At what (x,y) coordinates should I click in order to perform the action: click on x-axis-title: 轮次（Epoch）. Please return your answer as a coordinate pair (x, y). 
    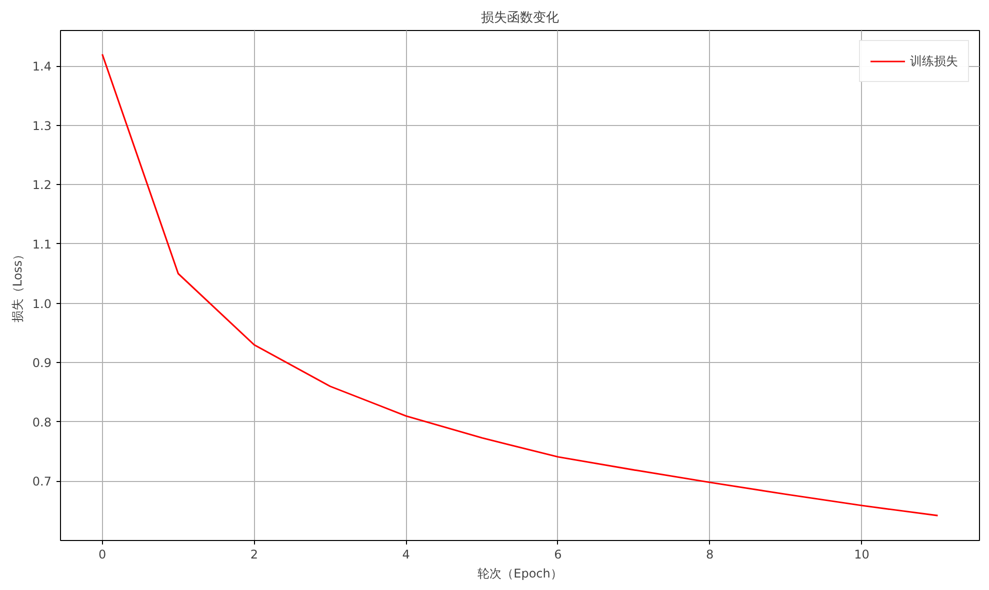
    Looking at the image, I should click on (520, 573).